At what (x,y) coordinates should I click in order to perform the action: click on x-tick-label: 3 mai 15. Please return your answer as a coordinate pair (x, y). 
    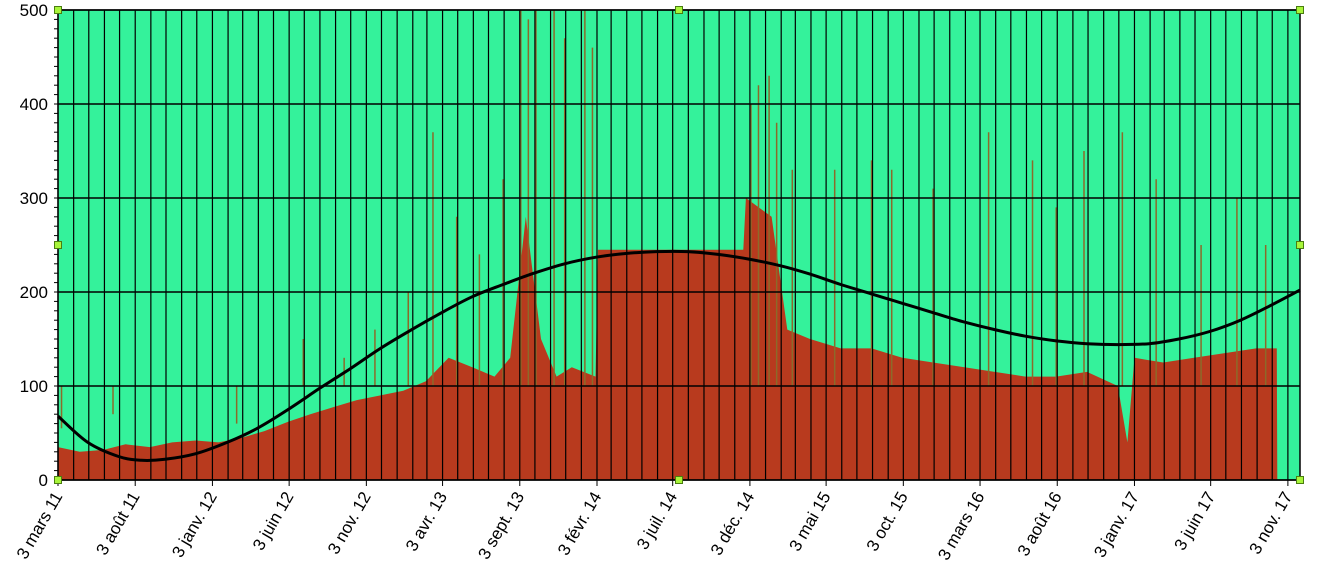
    Looking at the image, I should click on (810, 522).